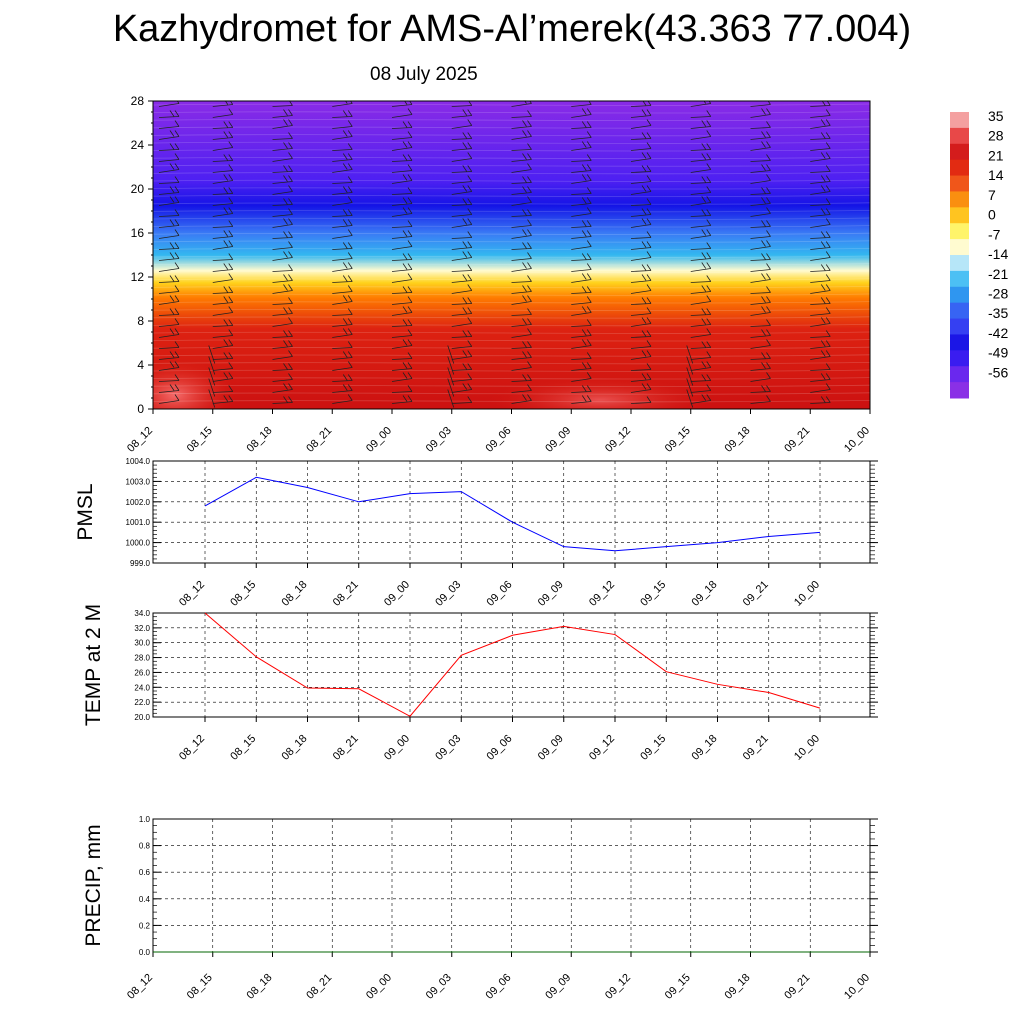 This screenshot has width=1024, height=1024. Describe the element at coordinates (998, 294) in the screenshot. I see `colorbar-label: -28` at that location.